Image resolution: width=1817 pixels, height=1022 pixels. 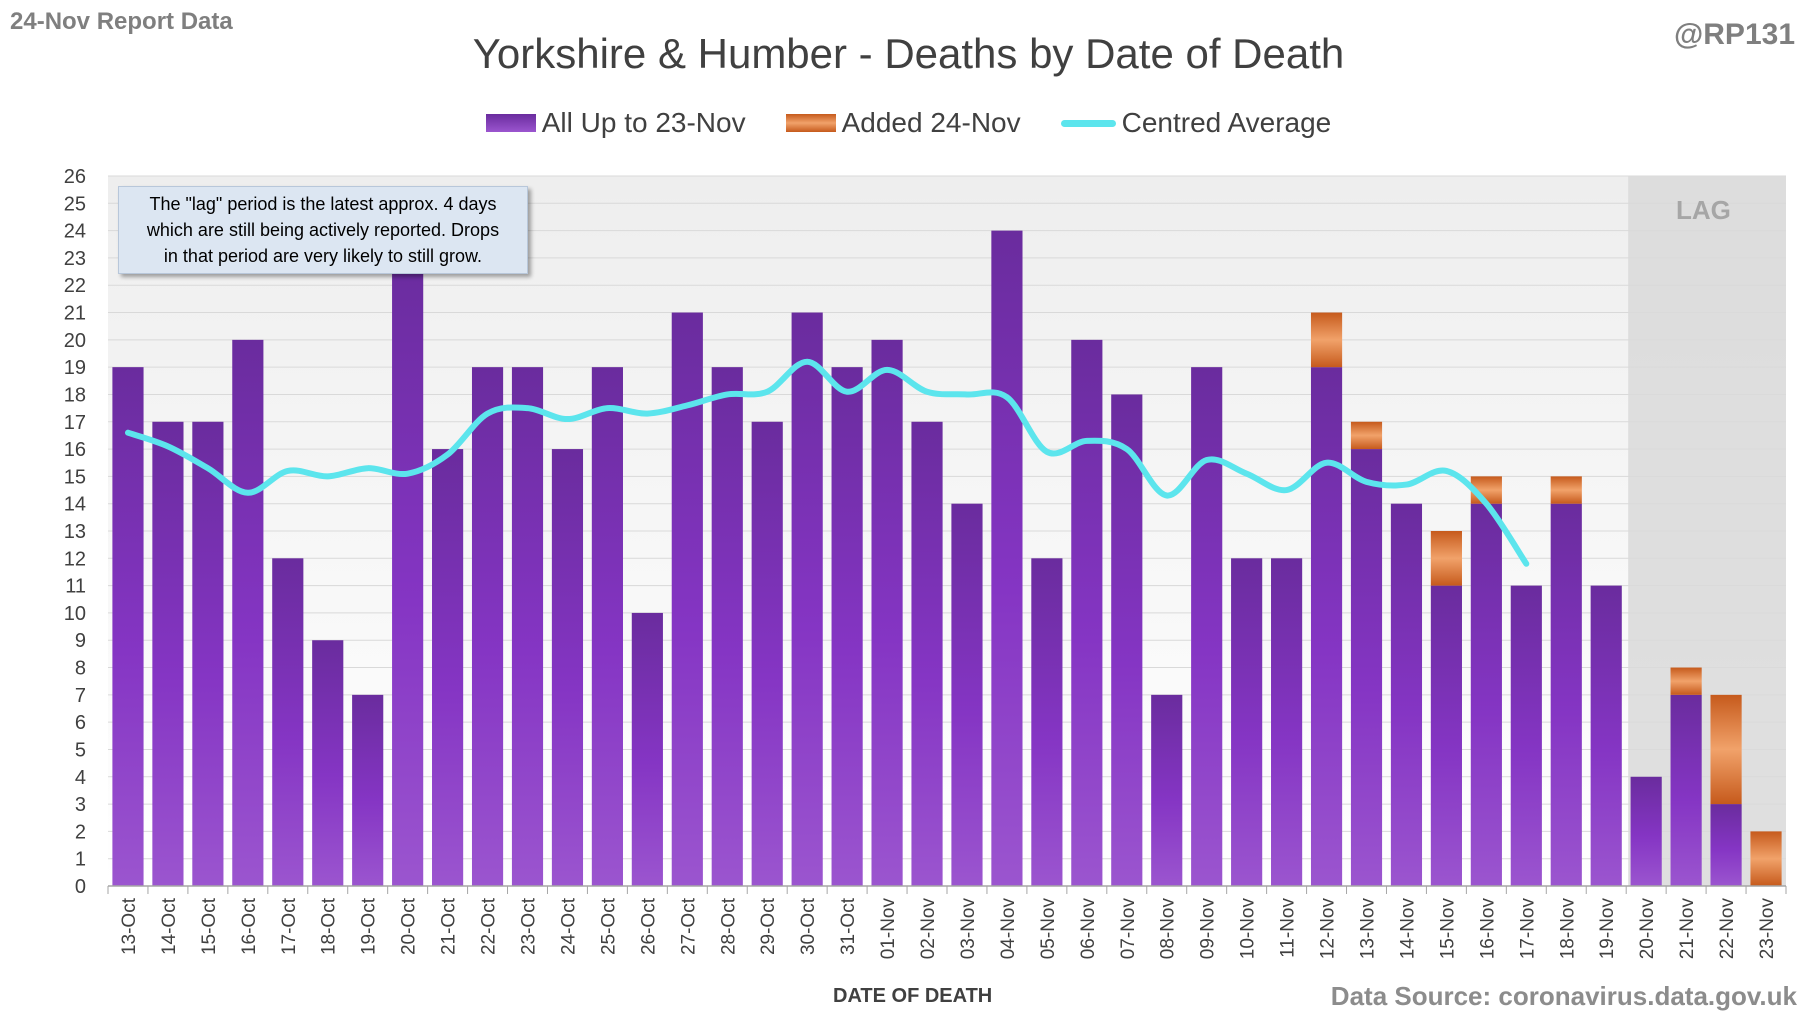 I want to click on x-tick-label: 22-Oct, so click(x=489, y=926).